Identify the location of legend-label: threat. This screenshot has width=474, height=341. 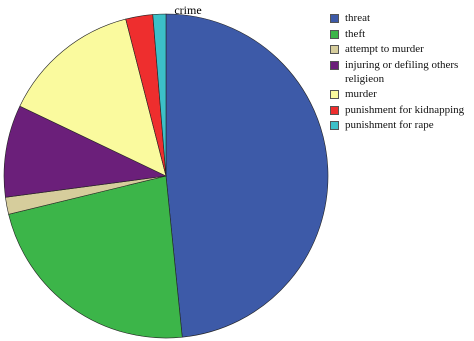
(358, 18).